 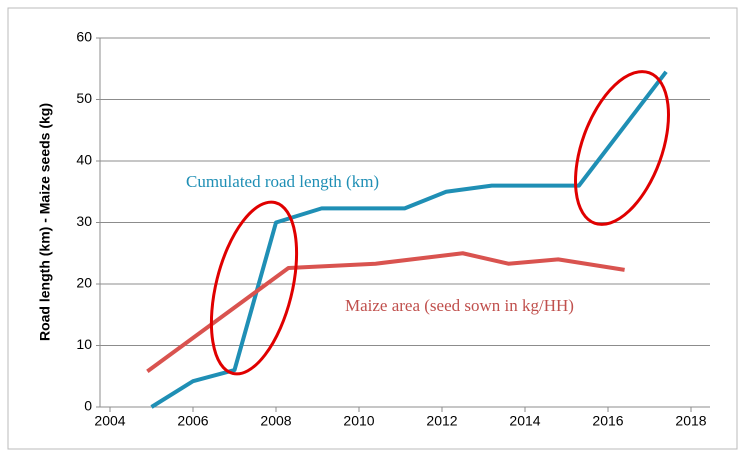 I want to click on x-tick-label: 2004, so click(x=109, y=421).